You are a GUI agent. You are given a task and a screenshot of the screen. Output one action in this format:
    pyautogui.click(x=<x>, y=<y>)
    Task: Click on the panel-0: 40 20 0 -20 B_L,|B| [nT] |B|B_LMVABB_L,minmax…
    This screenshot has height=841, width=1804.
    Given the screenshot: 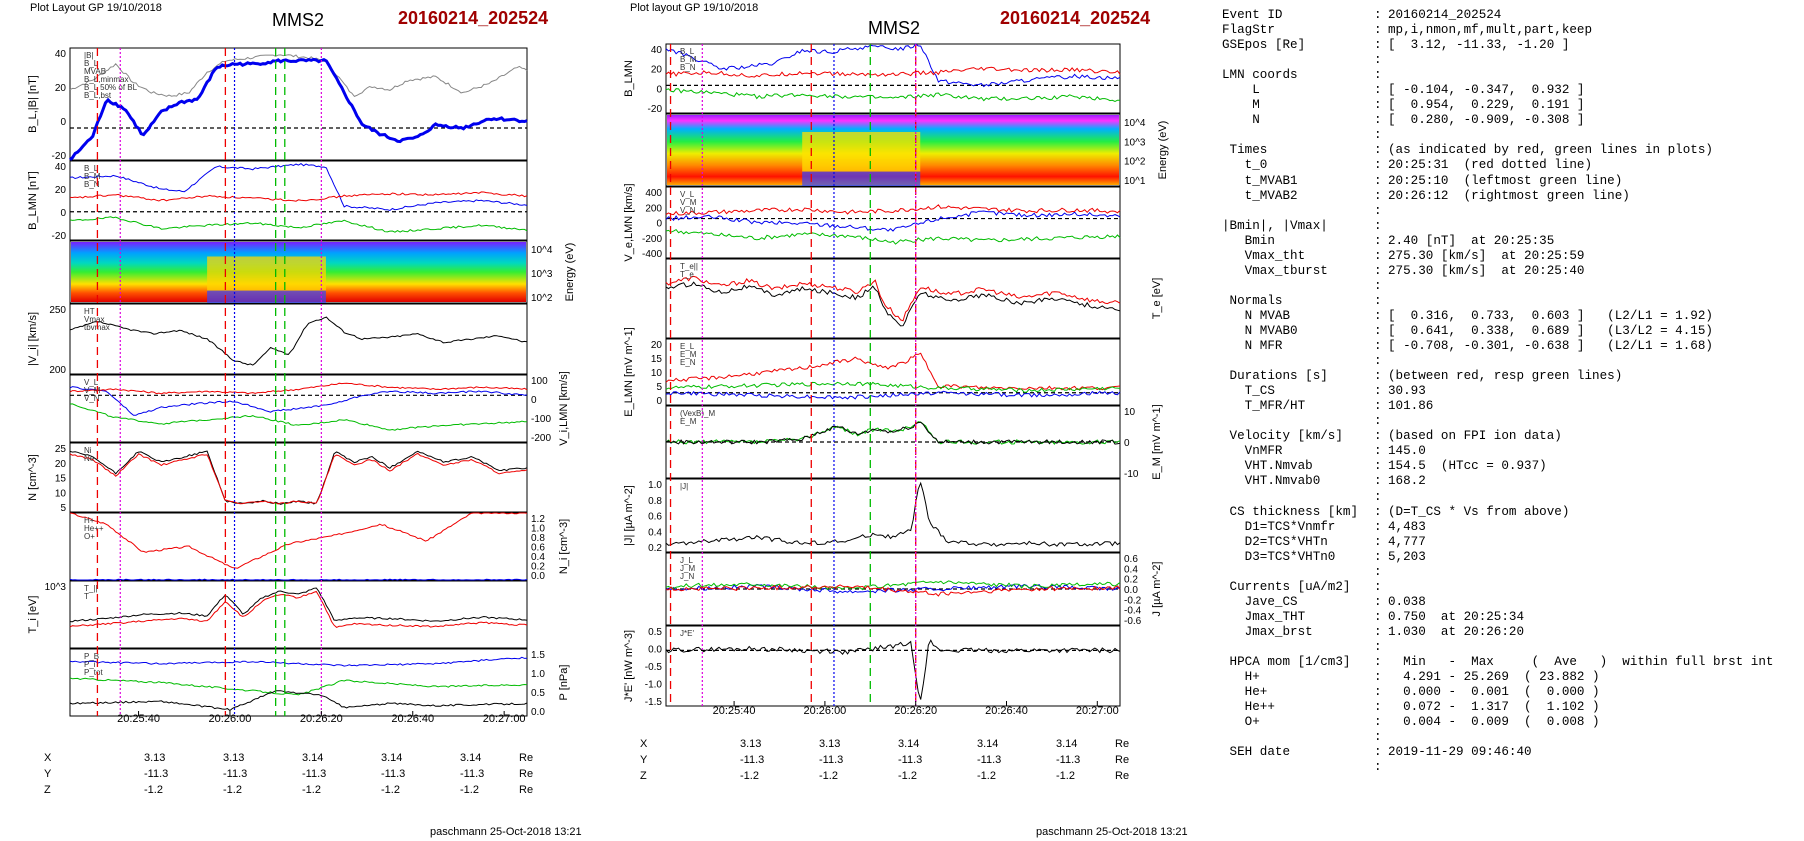 What is the action you would take?
    pyautogui.click(x=277, y=104)
    